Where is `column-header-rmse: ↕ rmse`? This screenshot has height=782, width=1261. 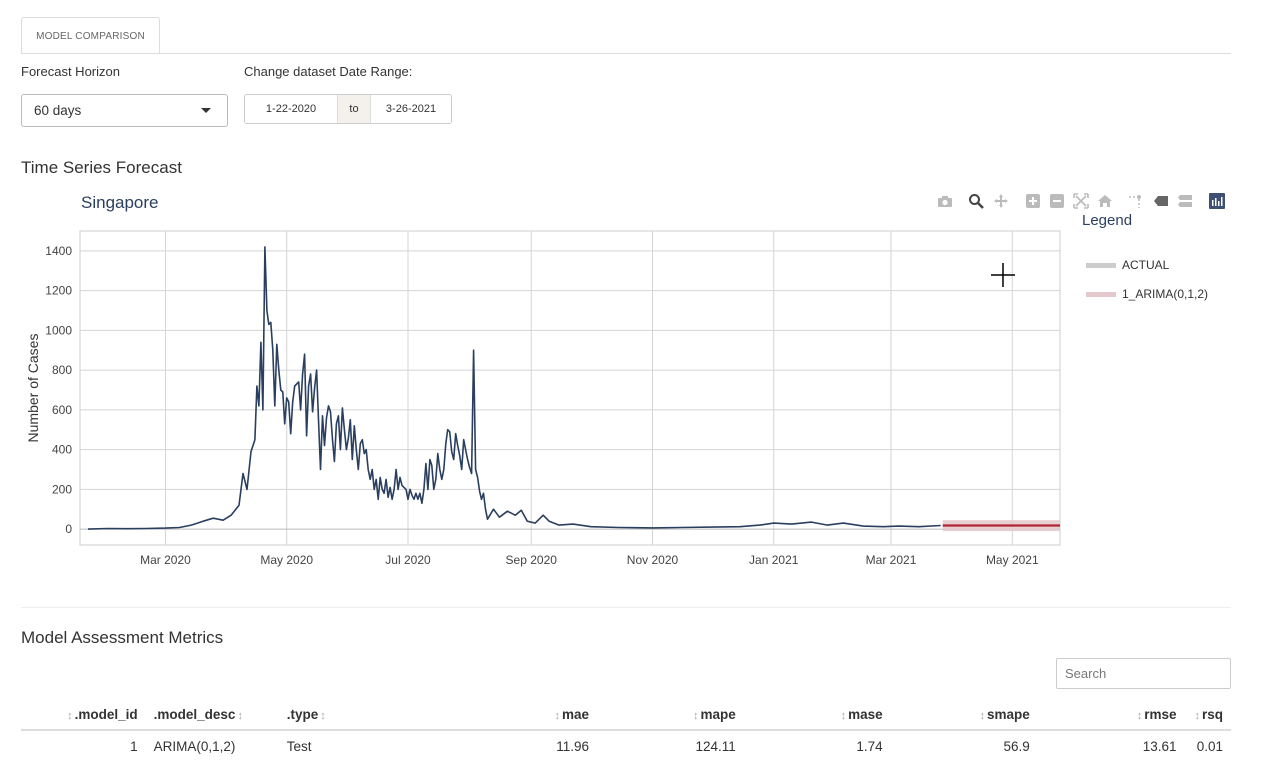 column-header-rmse: ↕ rmse is located at coordinates (1111, 715).